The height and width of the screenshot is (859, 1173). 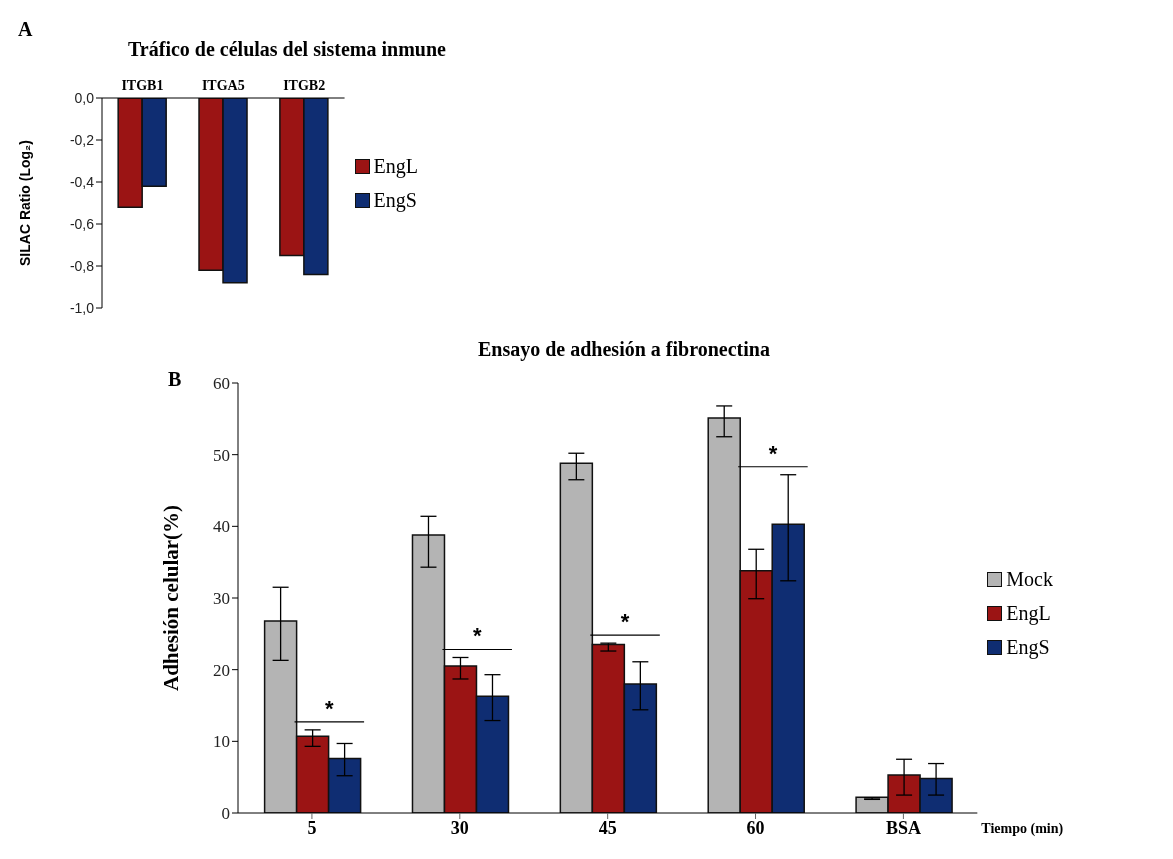 I want to click on x-tick-label: ITGB1, so click(x=142, y=85).